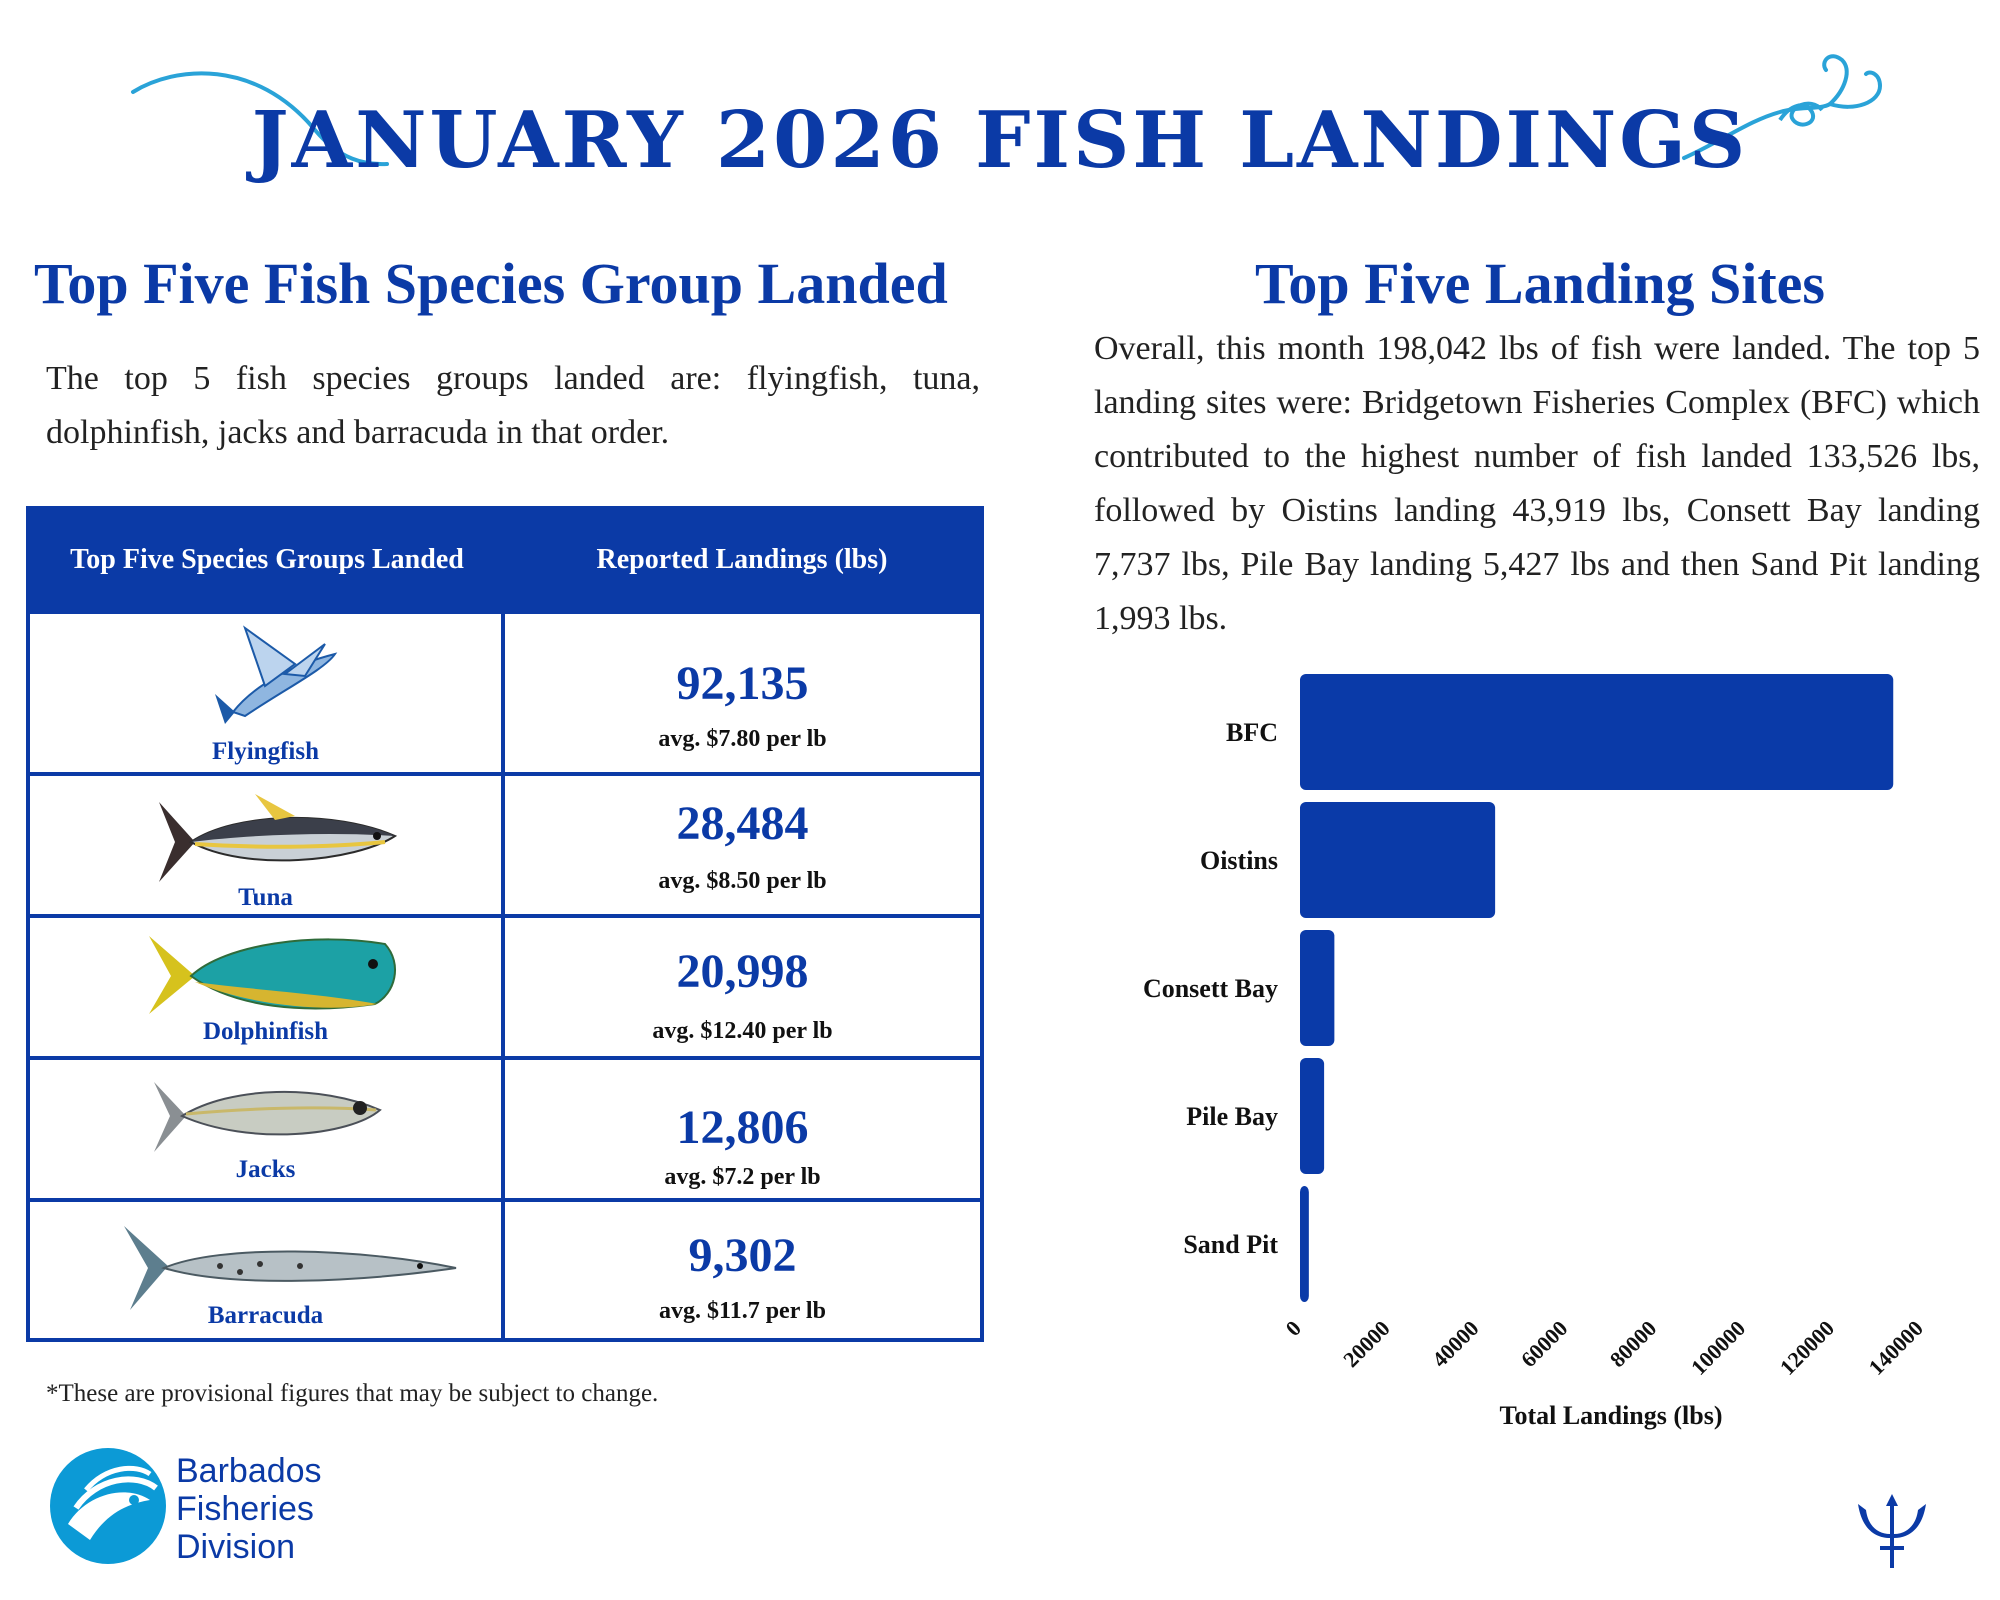  I want to click on species-label: Dolphinfish, so click(265, 1031).